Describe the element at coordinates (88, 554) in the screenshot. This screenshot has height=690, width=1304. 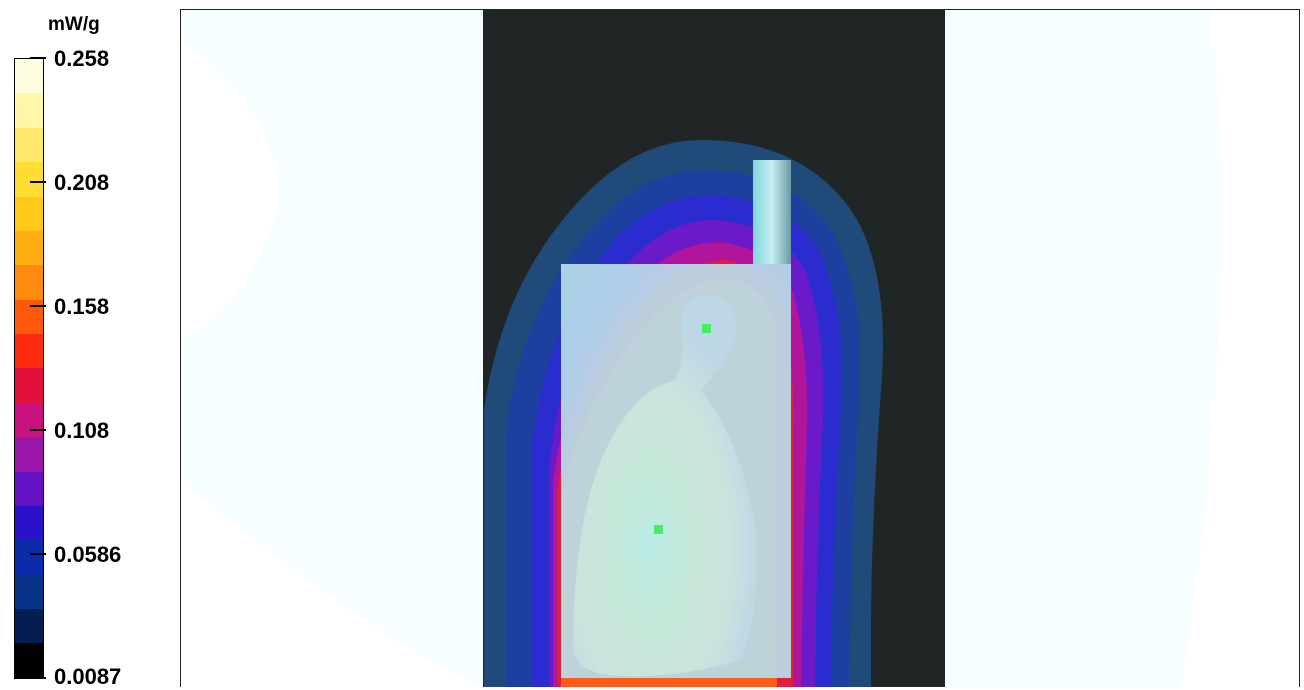
I see `legend-tick-label: 0.0586` at that location.